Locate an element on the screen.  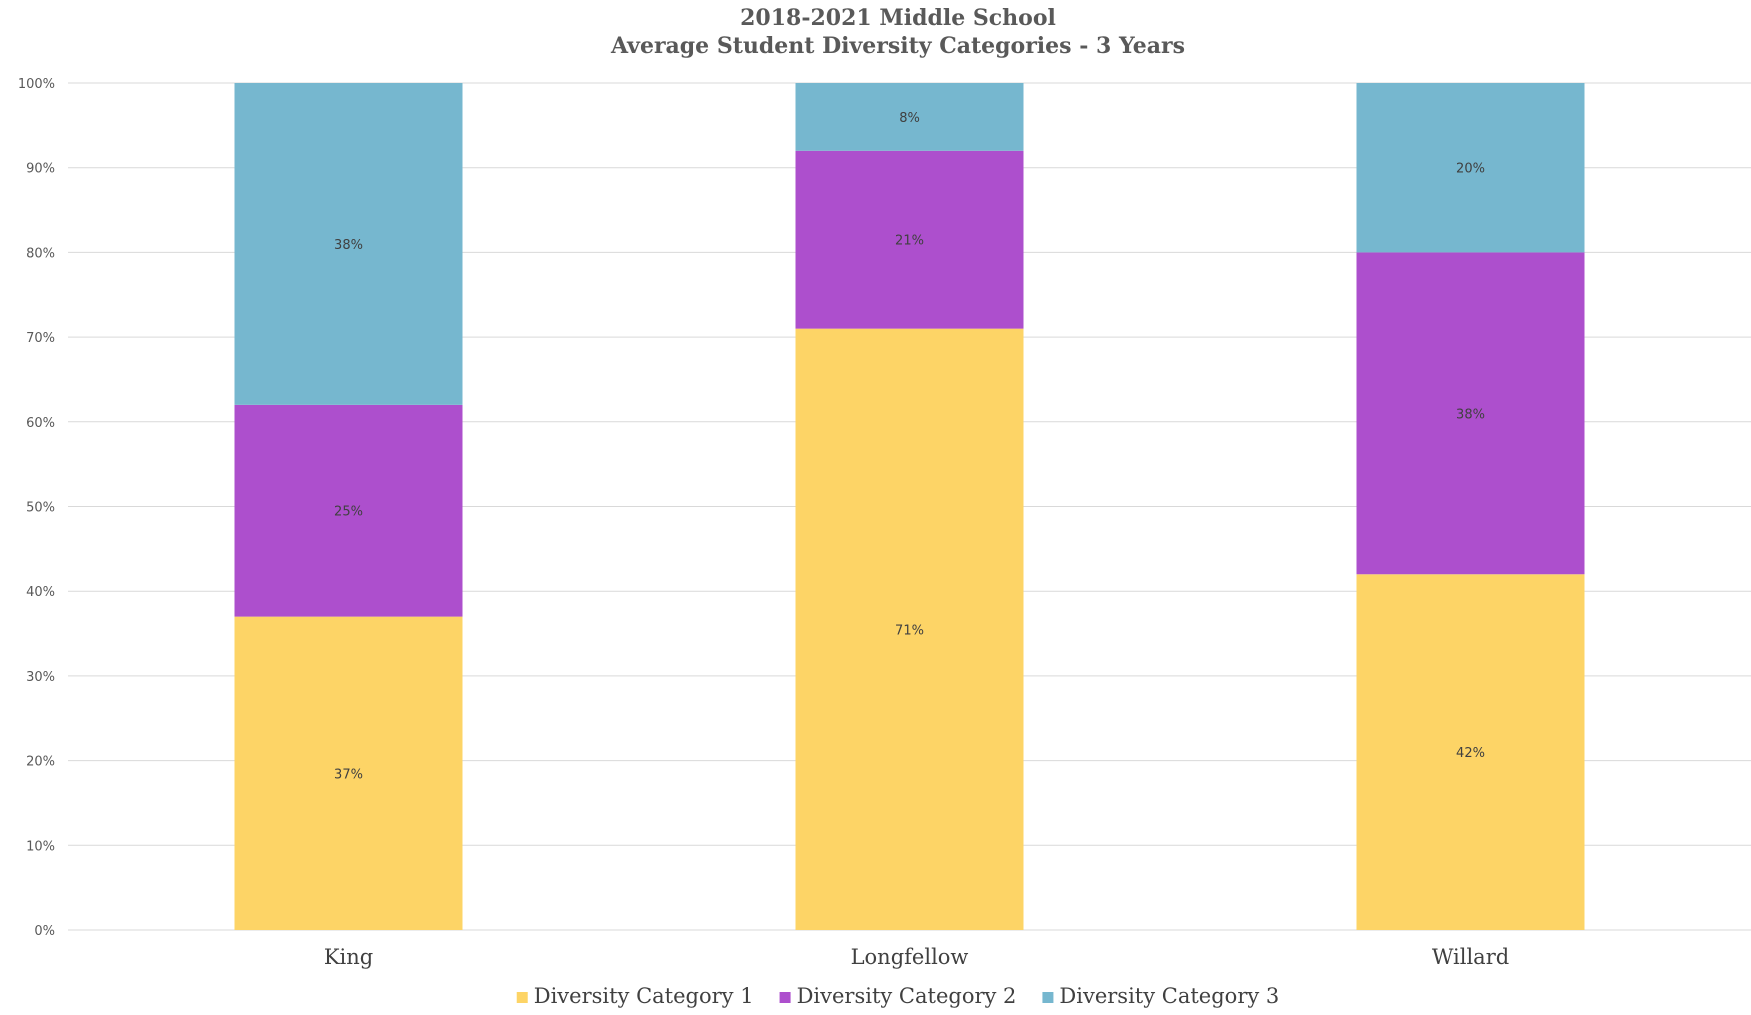
data-label: 42% is located at coordinates (1470, 753).